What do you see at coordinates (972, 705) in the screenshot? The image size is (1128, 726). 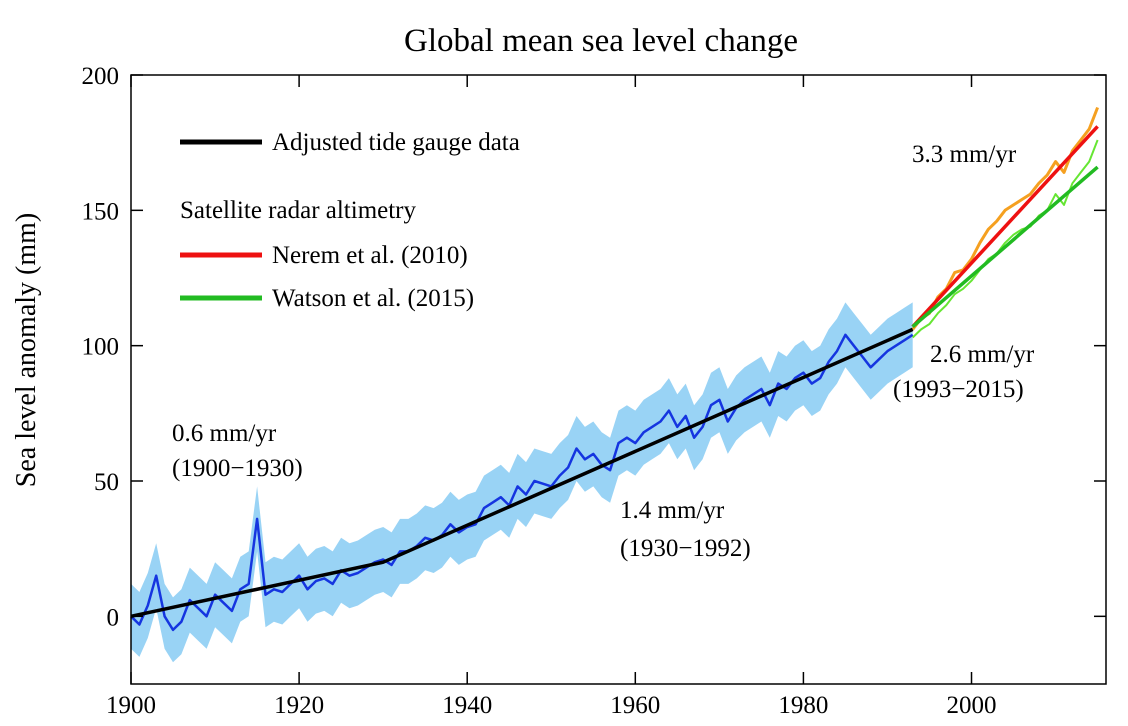 I see `x-tick-label-2000: 2000` at bounding box center [972, 705].